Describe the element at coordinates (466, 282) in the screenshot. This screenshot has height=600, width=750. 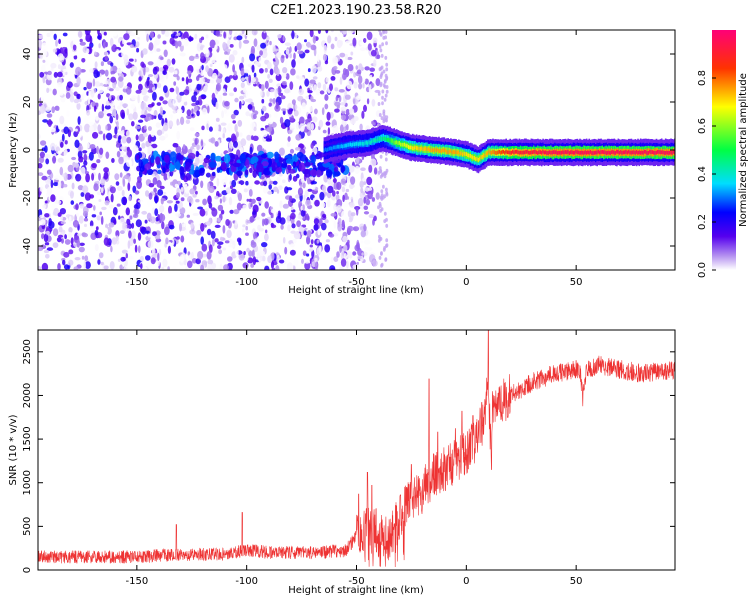
I see `x-tick-label: 0` at that location.